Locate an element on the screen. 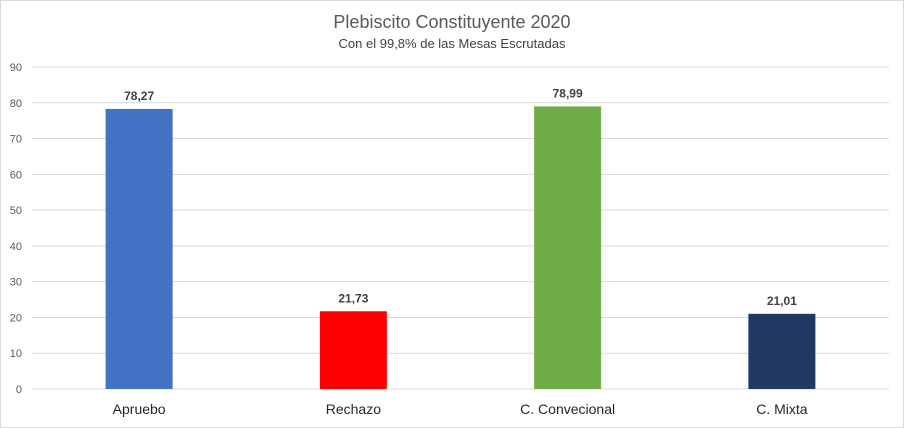 This screenshot has width=904, height=428. data-label-2: 78,99 is located at coordinates (568, 93).